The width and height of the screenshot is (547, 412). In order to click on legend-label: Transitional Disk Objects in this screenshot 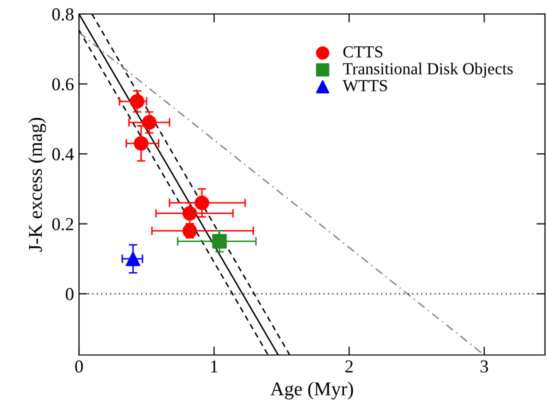, I will do `click(427, 70)`.